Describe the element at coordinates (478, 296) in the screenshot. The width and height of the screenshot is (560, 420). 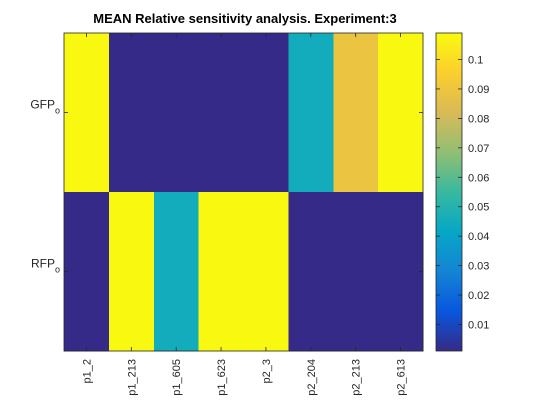
I see `colorbar-tick-label: 0.02` at that location.